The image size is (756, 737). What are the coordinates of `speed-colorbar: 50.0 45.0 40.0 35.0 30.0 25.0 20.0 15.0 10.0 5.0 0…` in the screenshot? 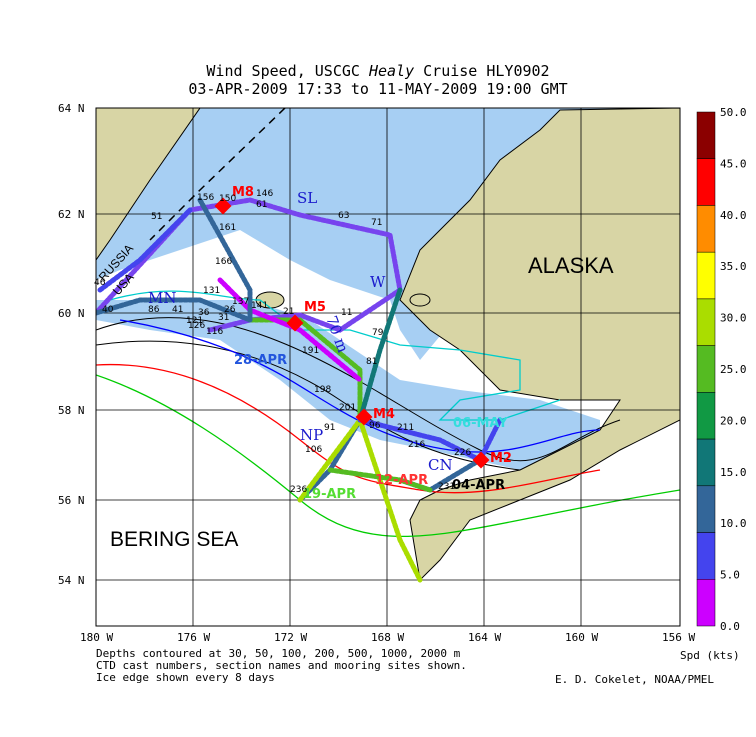 It's located at (721, 369).